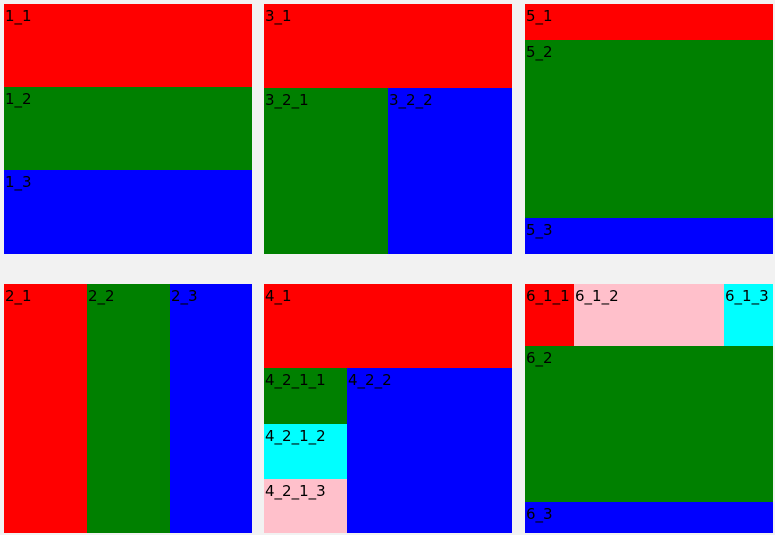 This screenshot has height=535, width=775. I want to click on panel-1: 1_1 1_2 1_3, so click(128, 129).